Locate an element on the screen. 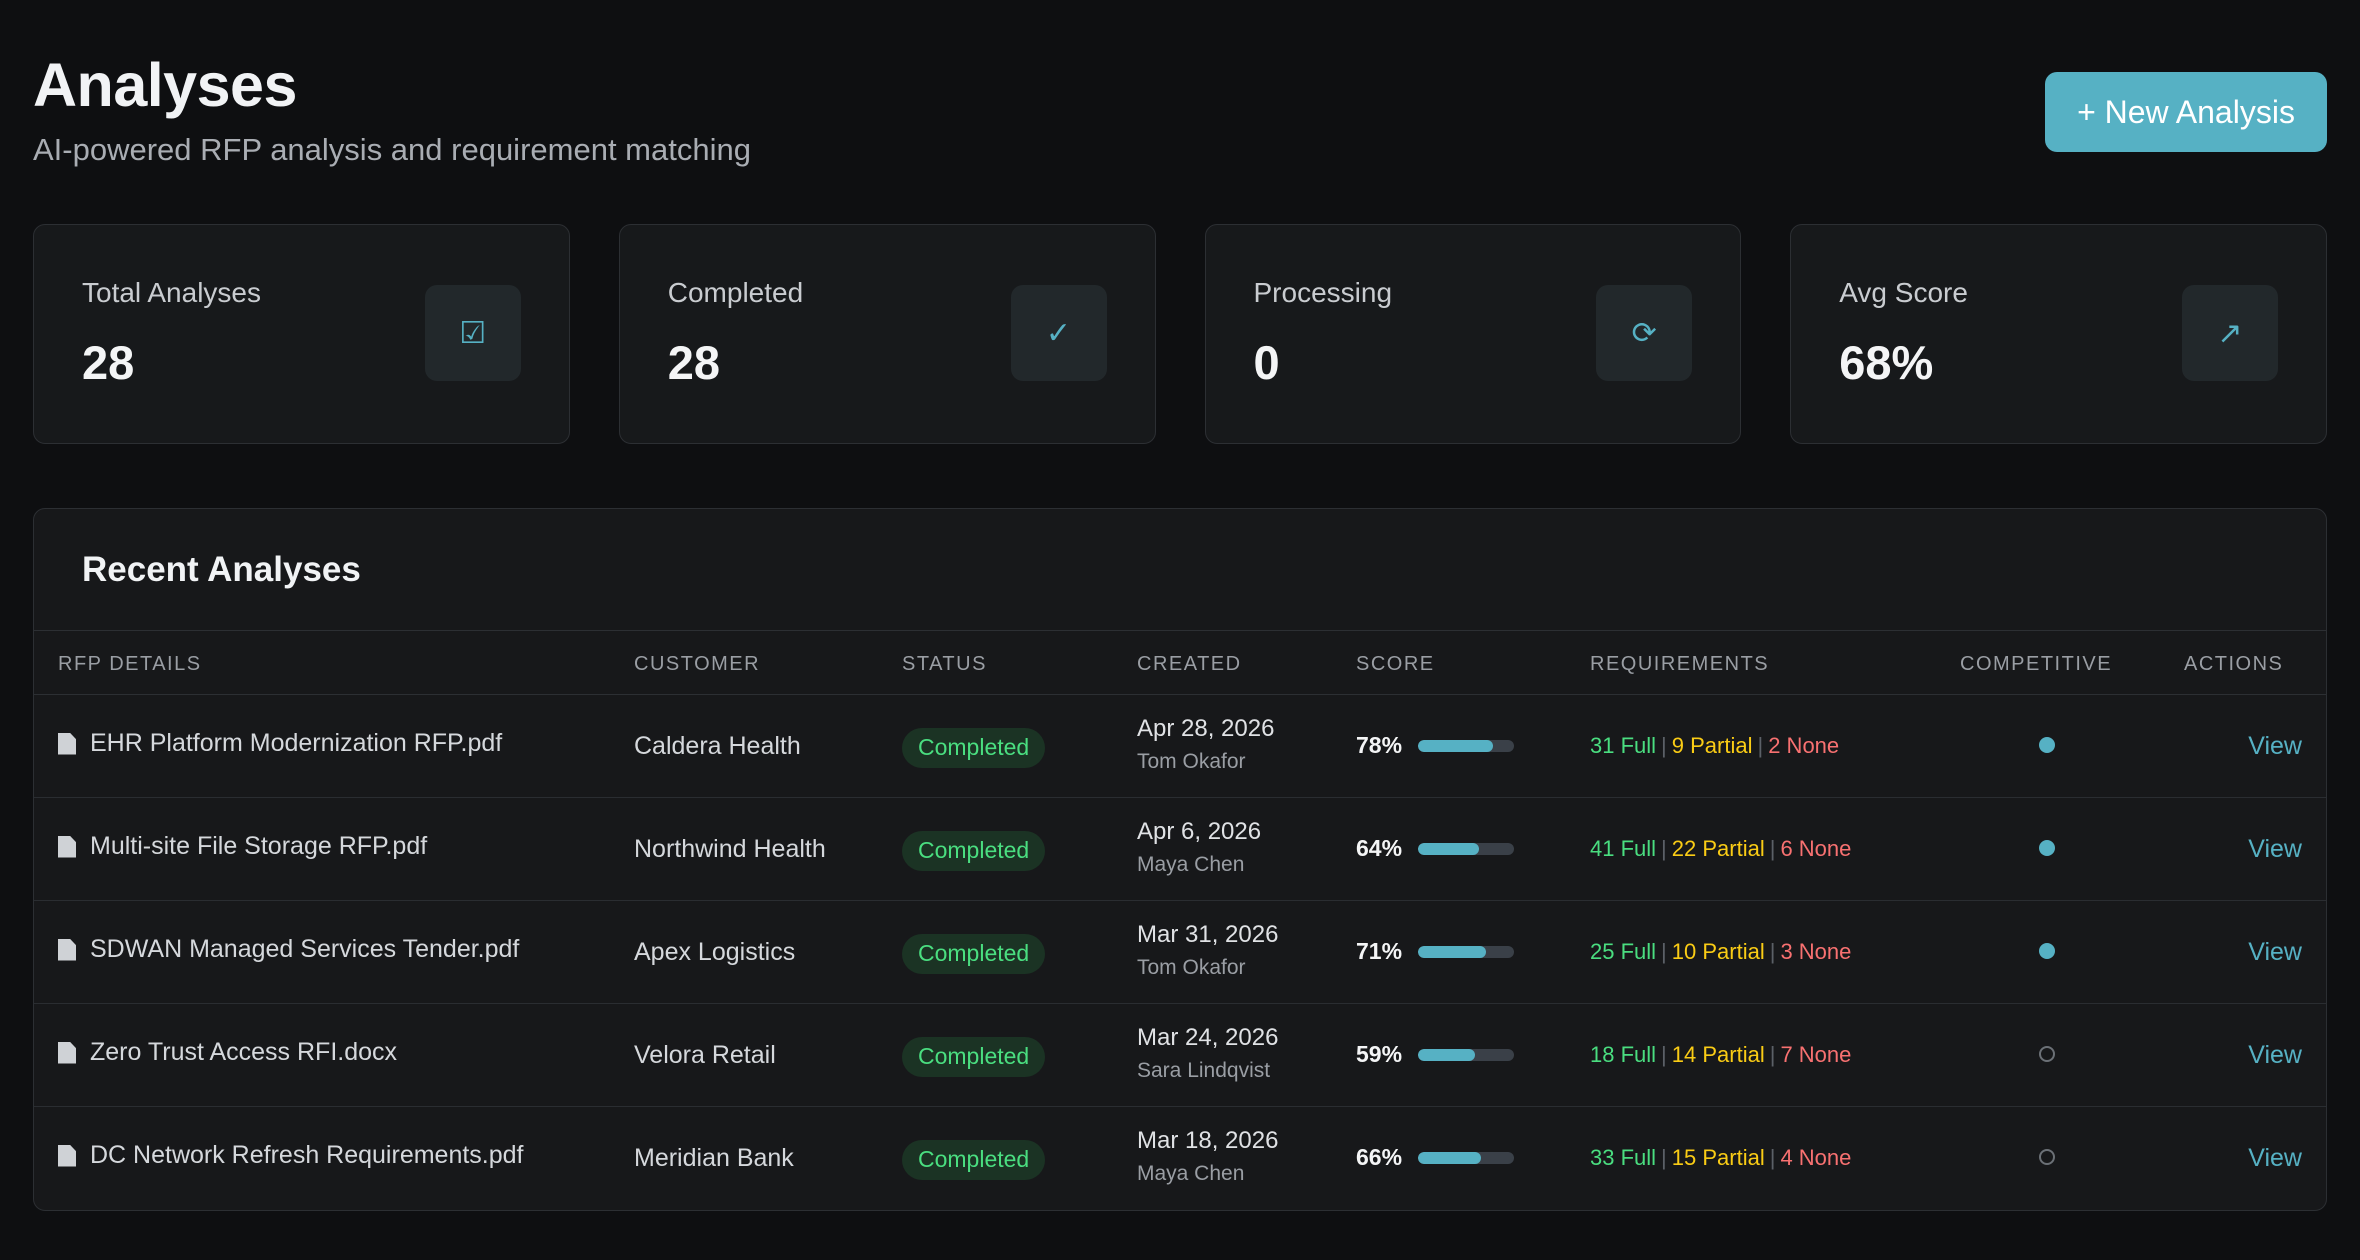 Image resolution: width=2360 pixels, height=1260 pixels. stat-card-processing: Processing 0 ⟳ is located at coordinates (1473, 334).